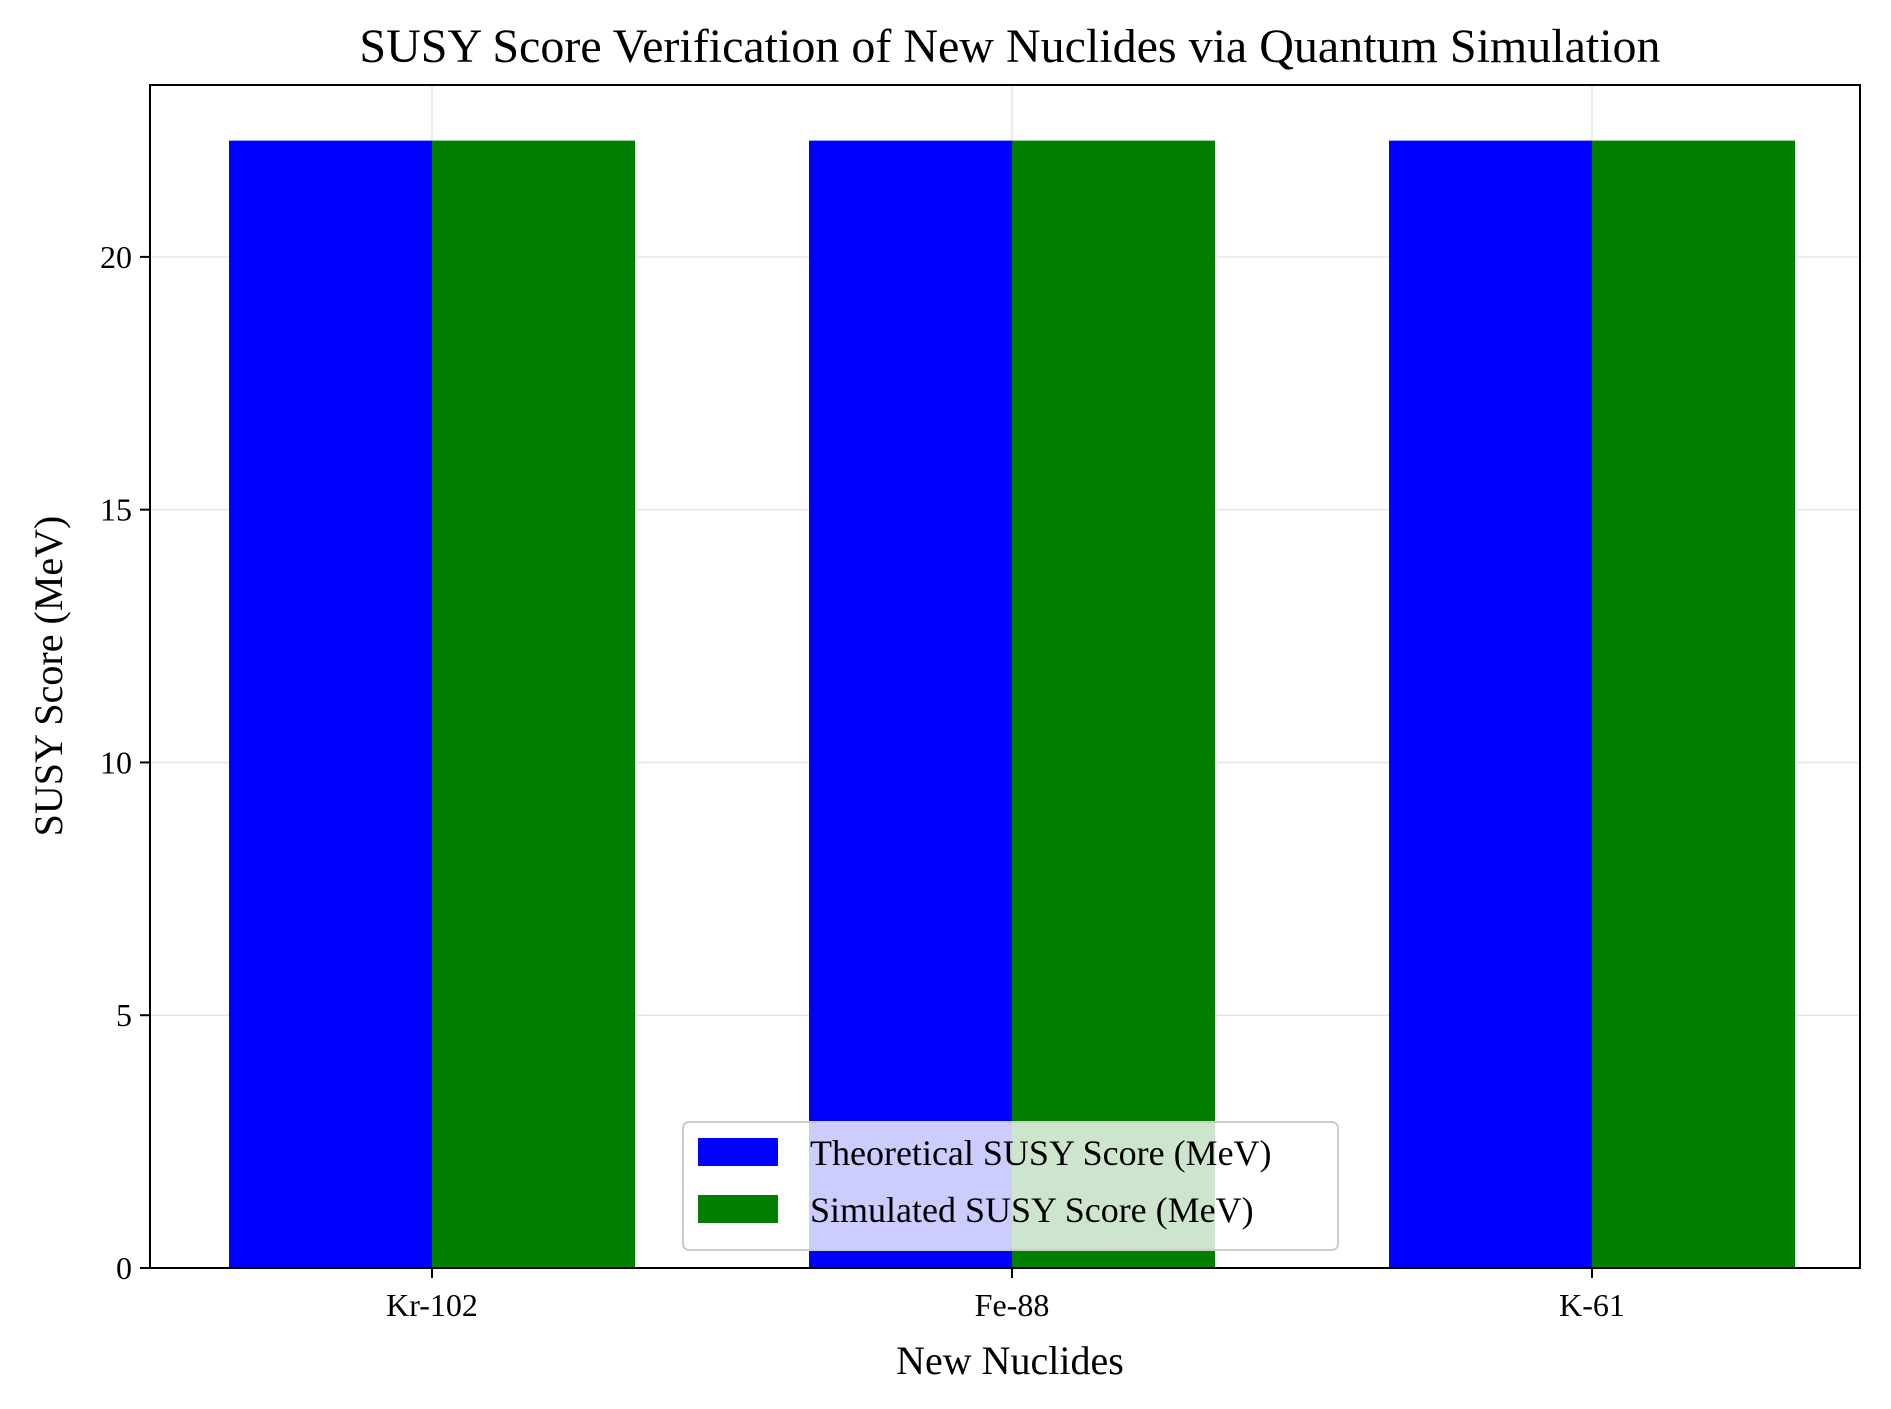 Image resolution: width=1891 pixels, height=1409 pixels. I want to click on y-tick-label: 5, so click(124, 1015).